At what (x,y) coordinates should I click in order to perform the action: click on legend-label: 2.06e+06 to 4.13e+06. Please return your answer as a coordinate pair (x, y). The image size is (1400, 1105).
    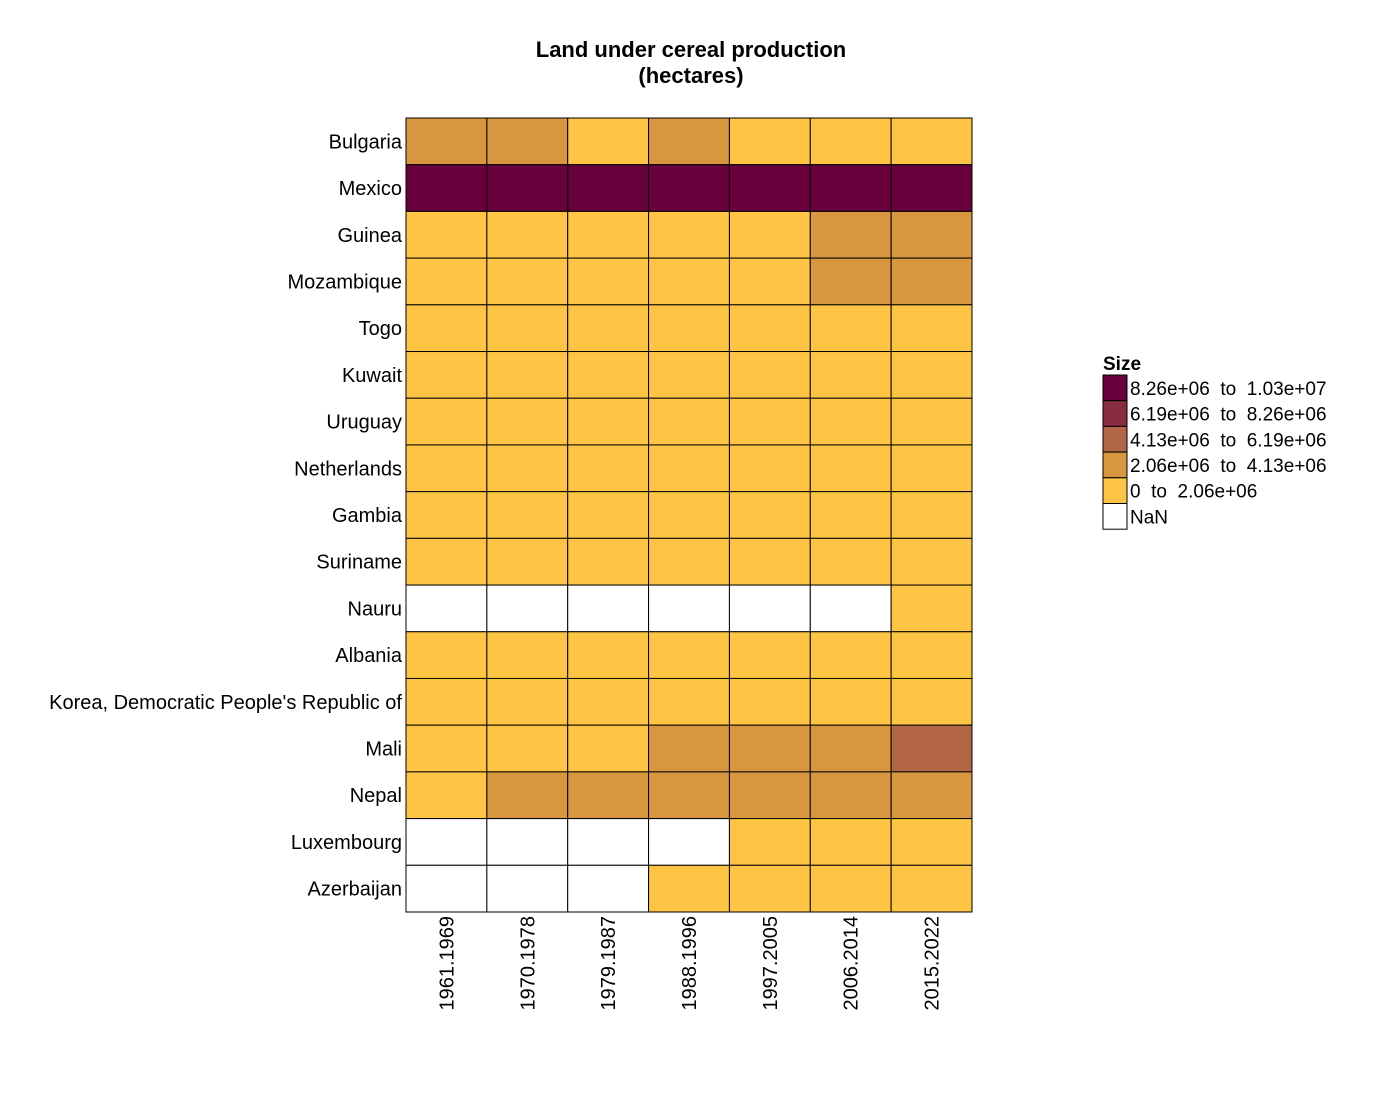
    Looking at the image, I should click on (1228, 466).